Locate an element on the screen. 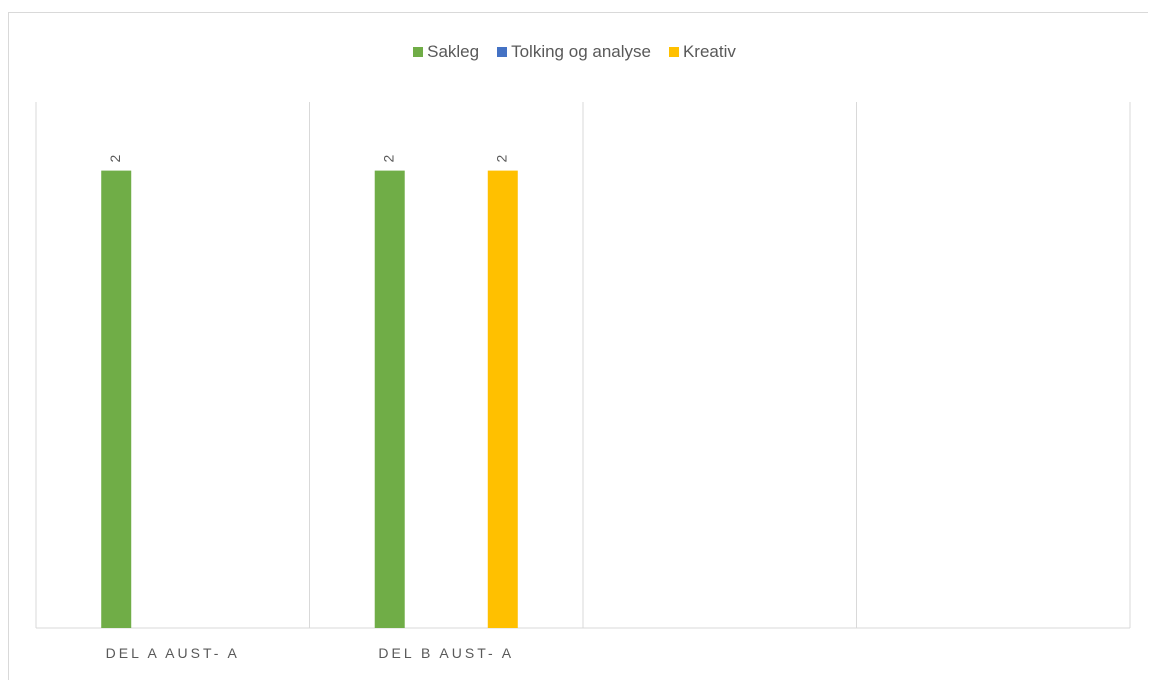 This screenshot has width=1149, height=680. category-tick-label: DEL B AUST- A is located at coordinates (446, 653).